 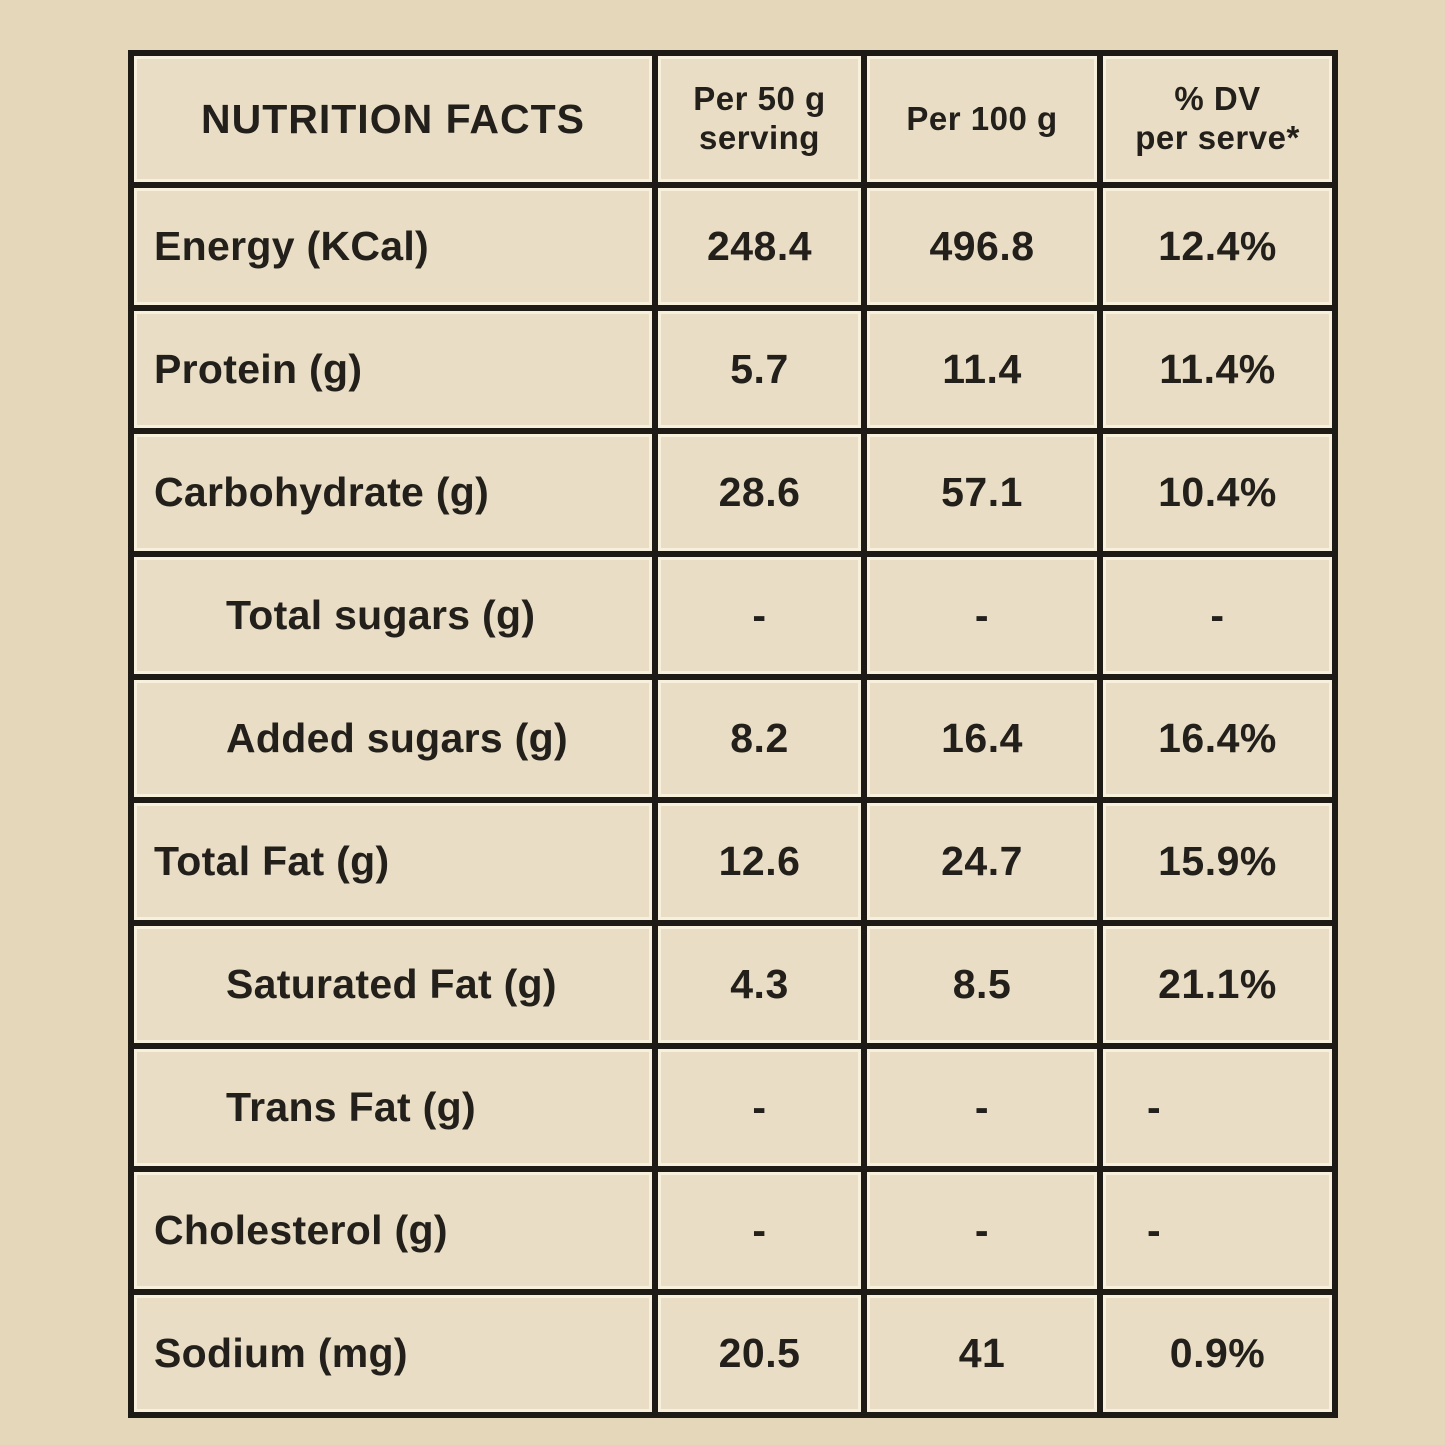 I want to click on value-dv: 16.4%, so click(x=1217, y=738).